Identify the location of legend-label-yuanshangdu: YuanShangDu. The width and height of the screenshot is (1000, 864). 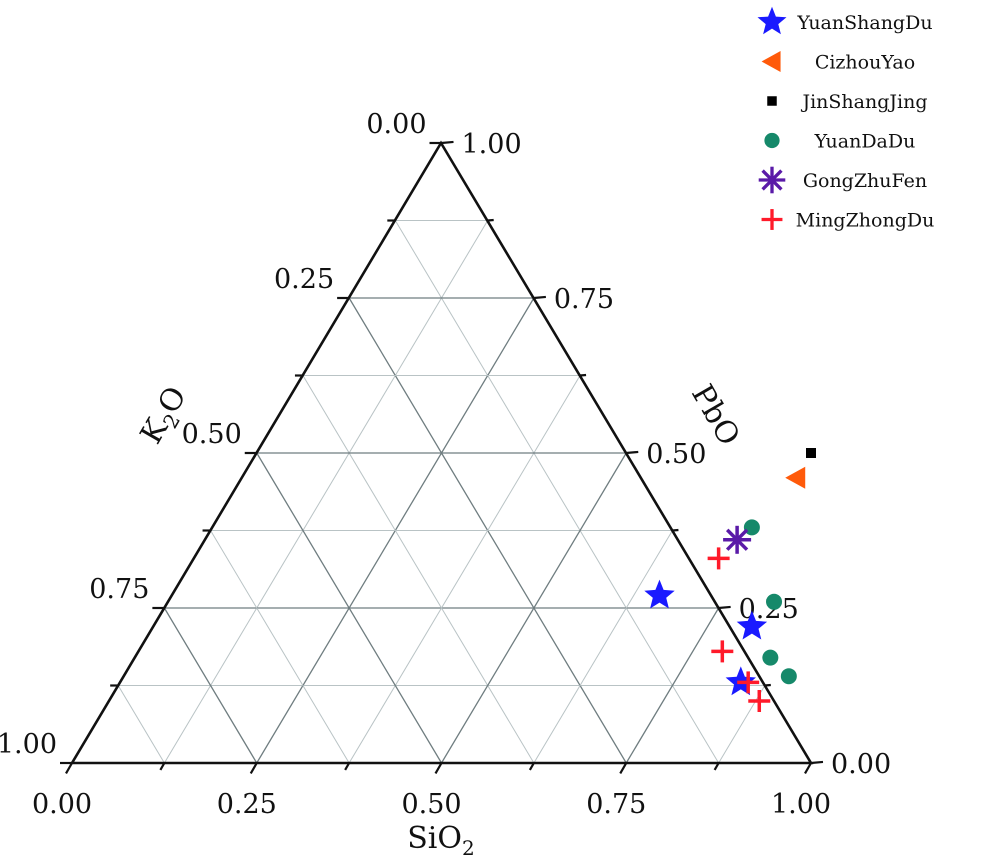
(864, 23).